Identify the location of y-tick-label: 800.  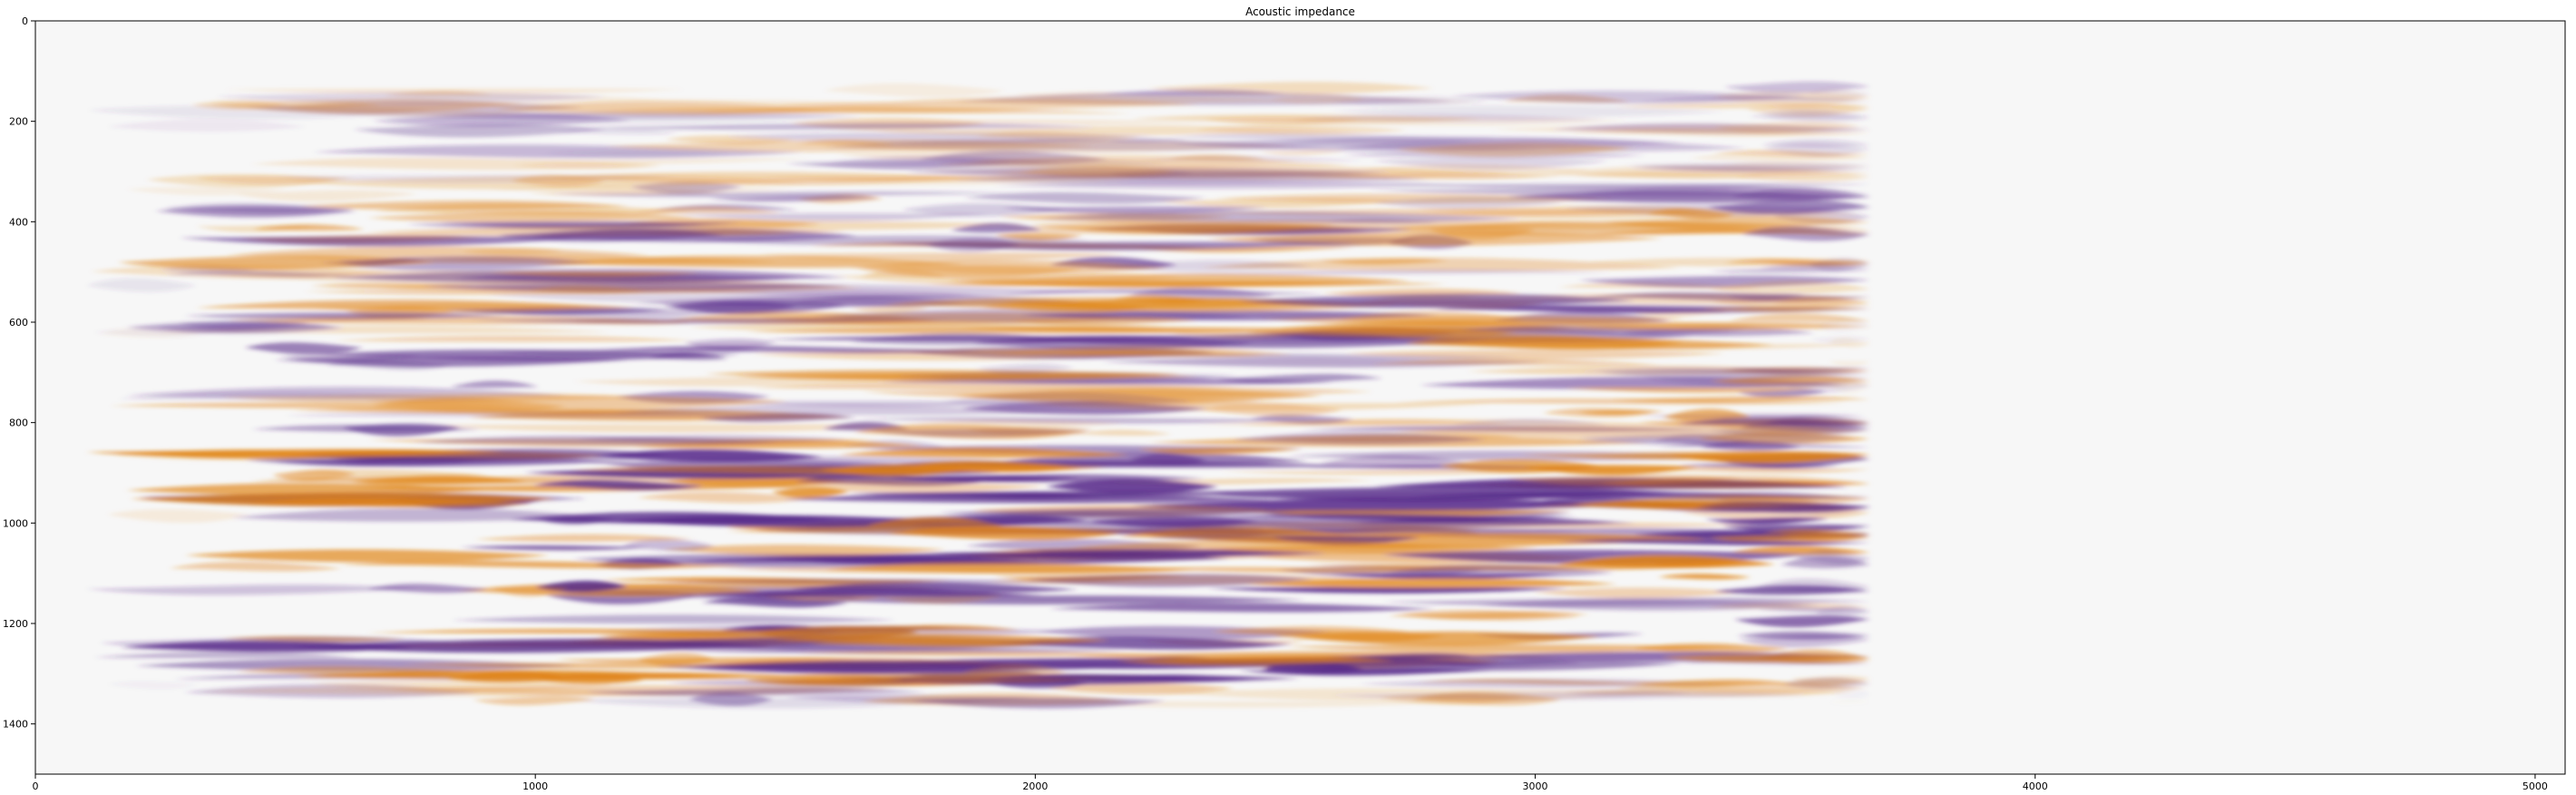
(18, 423).